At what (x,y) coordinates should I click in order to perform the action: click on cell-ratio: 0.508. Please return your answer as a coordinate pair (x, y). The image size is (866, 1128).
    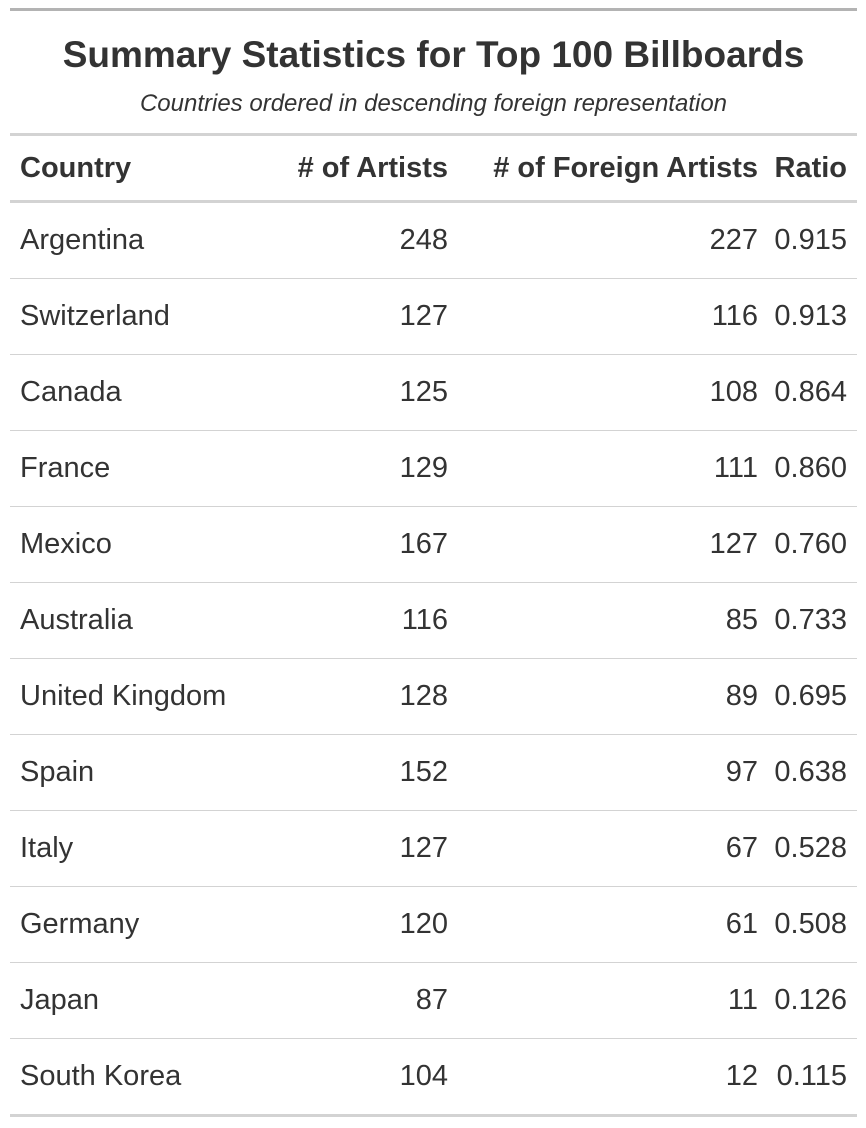
    Looking at the image, I should click on (807, 924).